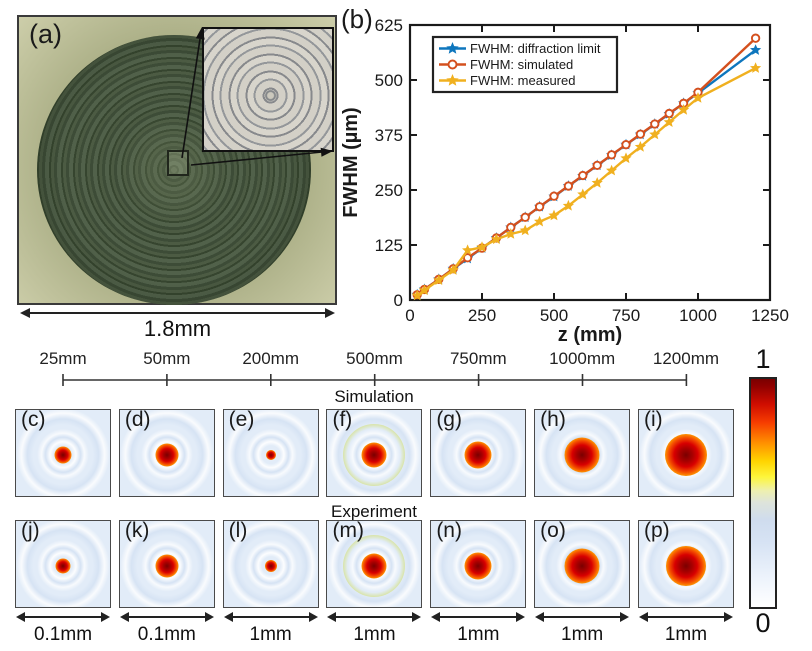 The height and width of the screenshot is (651, 812). I want to click on x-tick-label: 500, so click(554, 315).